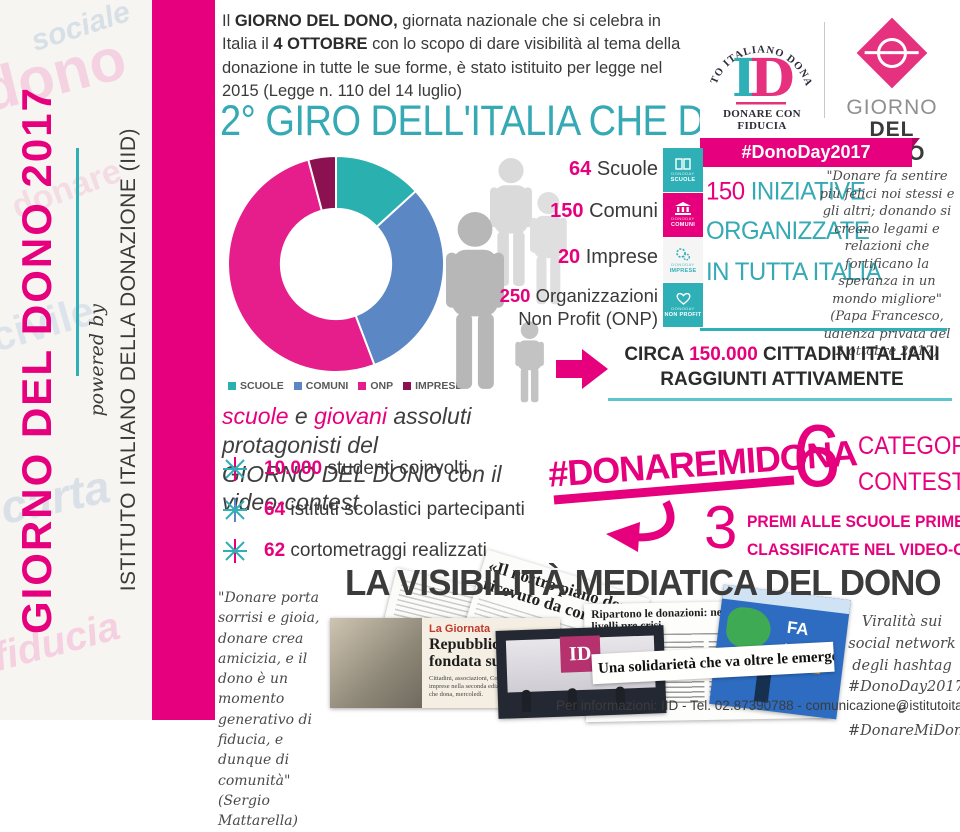 This screenshot has height=832, width=960. Describe the element at coordinates (683, 253) in the screenshot. I see `gears-icon` at that location.